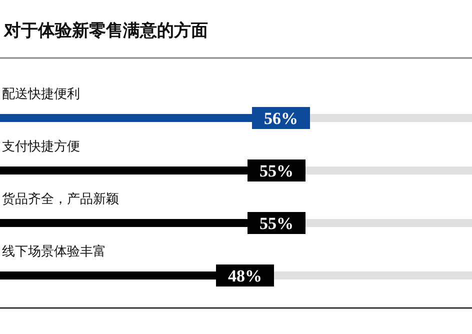 Image resolution: width=472 pixels, height=334 pixels. Describe the element at coordinates (105, 31) in the screenshot. I see `chart-title: 对于体验新零售满意的方面` at that location.